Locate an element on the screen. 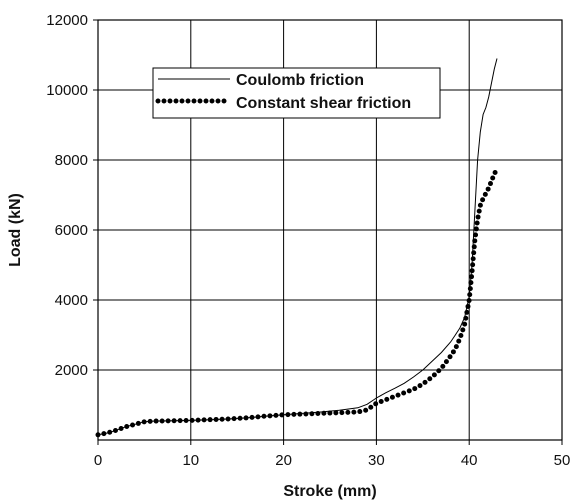  x-axis-title: Stroke (mm) is located at coordinates (329, 491).